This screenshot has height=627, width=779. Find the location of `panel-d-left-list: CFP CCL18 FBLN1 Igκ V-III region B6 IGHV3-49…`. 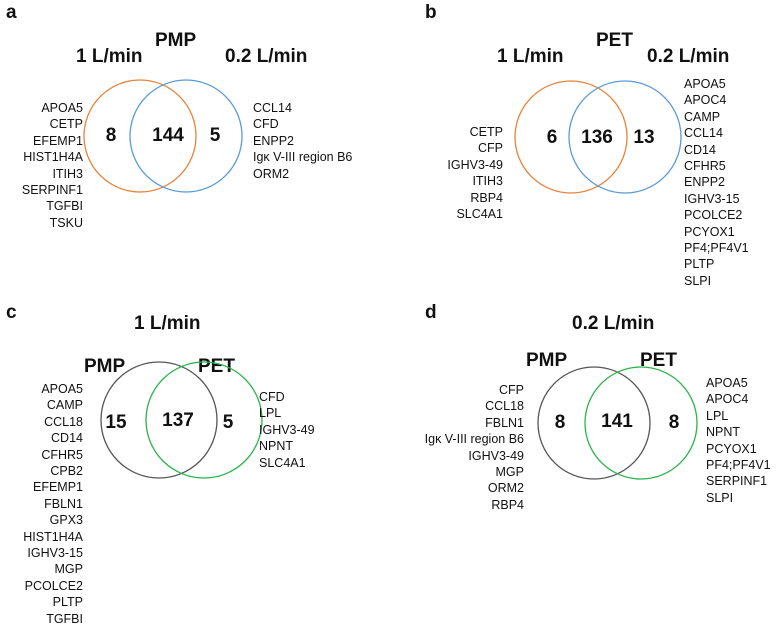

panel-d-left-list: CFP CCL18 FBLN1 Igκ V-III region B6 IGHV3-49… is located at coordinates (474, 447).